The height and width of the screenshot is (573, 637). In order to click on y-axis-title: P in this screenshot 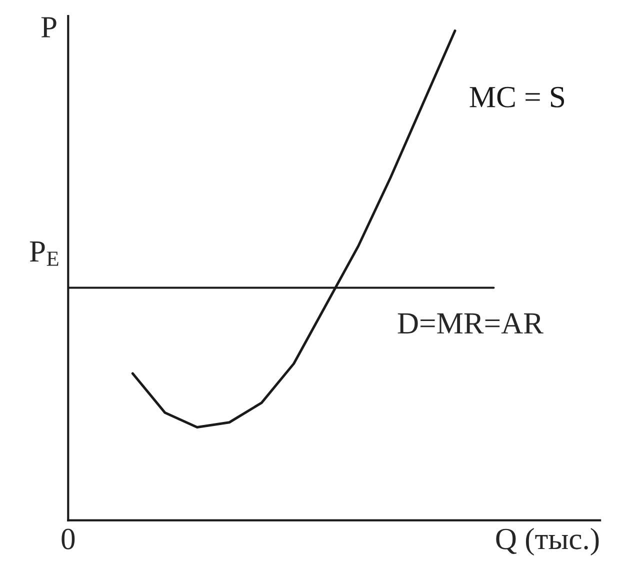, I will do `click(48, 27)`.